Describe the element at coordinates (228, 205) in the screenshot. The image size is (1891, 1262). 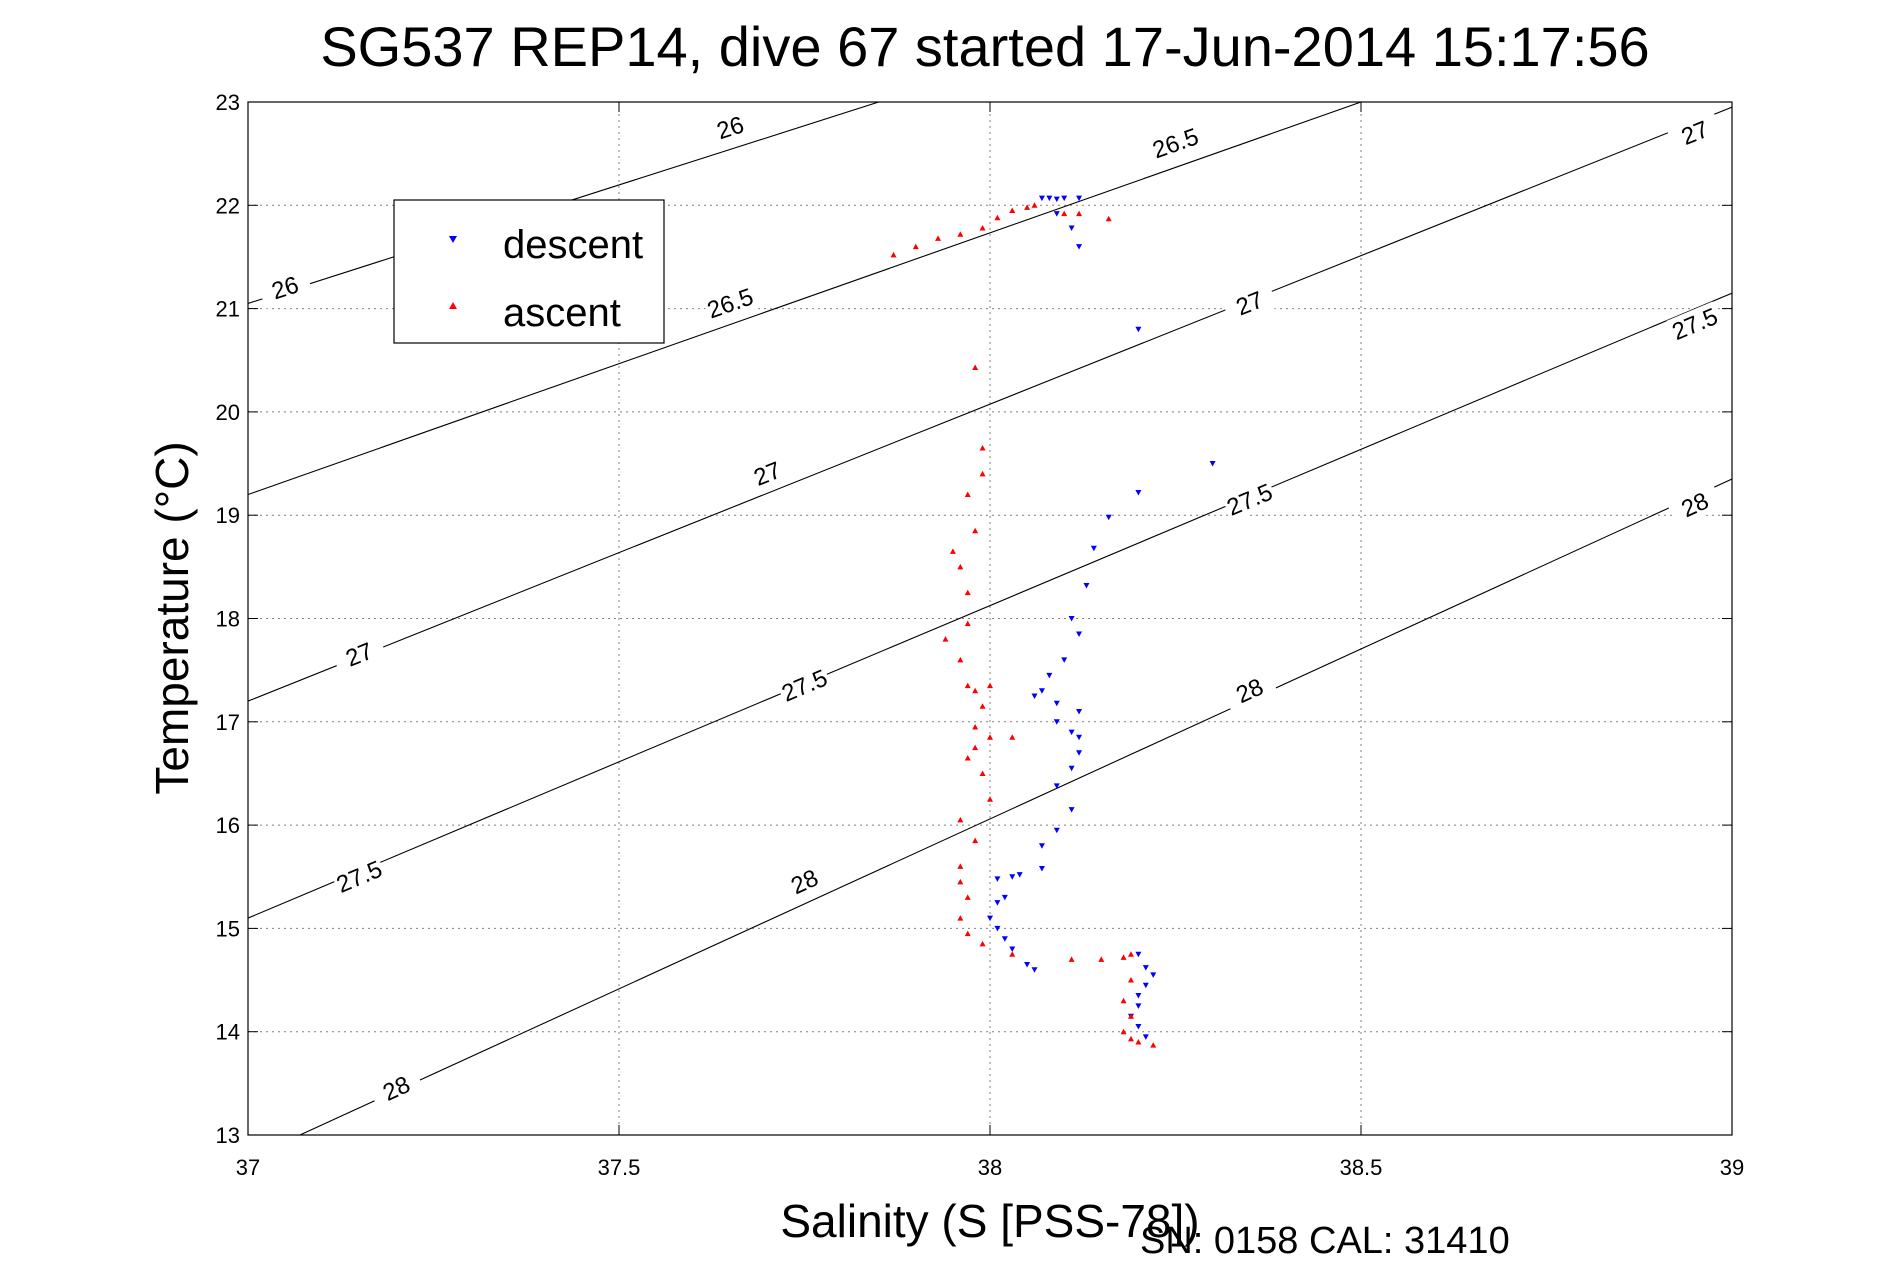
I see `y-tick-label: 22` at that location.